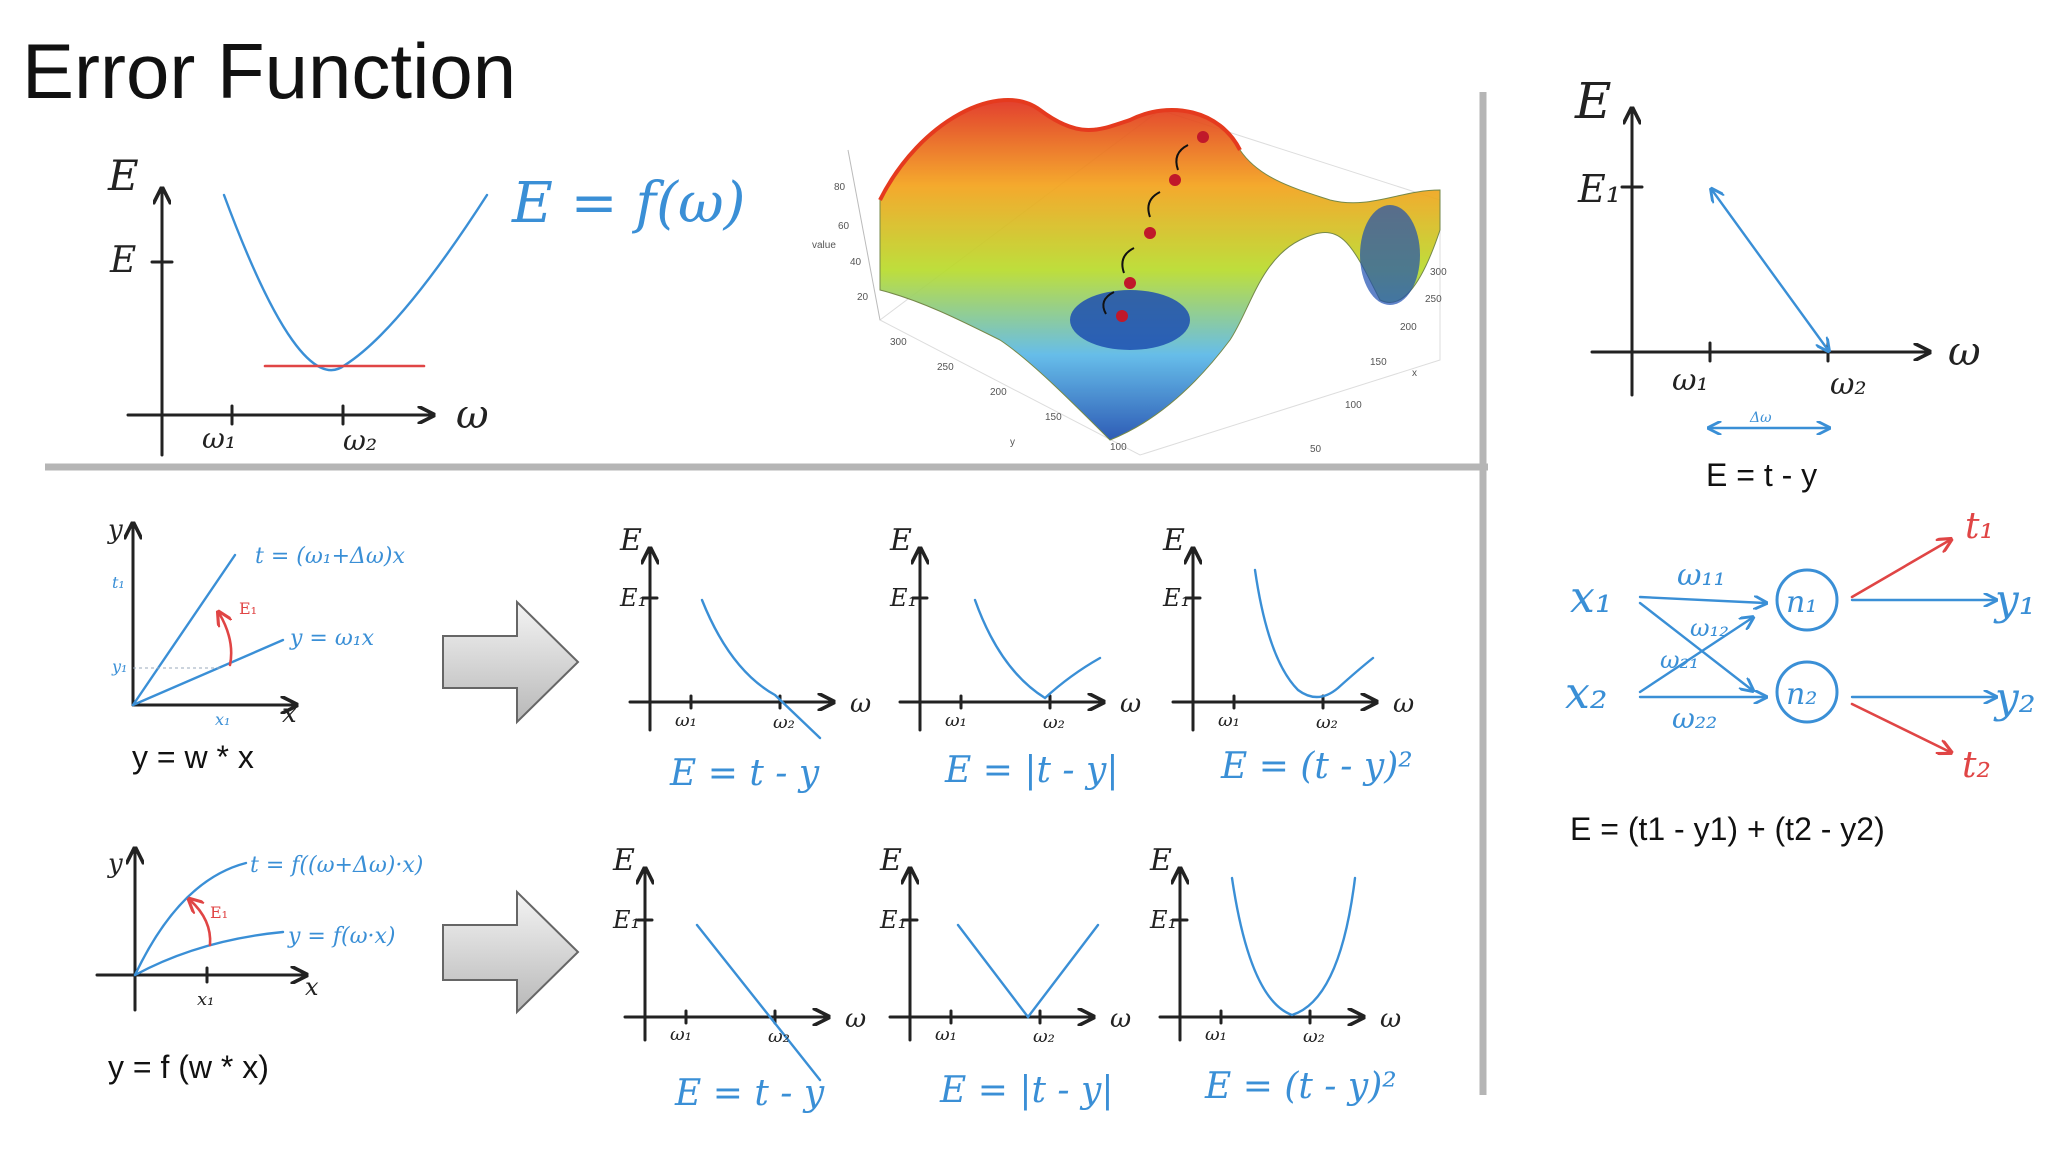 The width and height of the screenshot is (2048, 1152). What do you see at coordinates (1979, 526) in the screenshot?
I see `target-t1: t₁` at bounding box center [1979, 526].